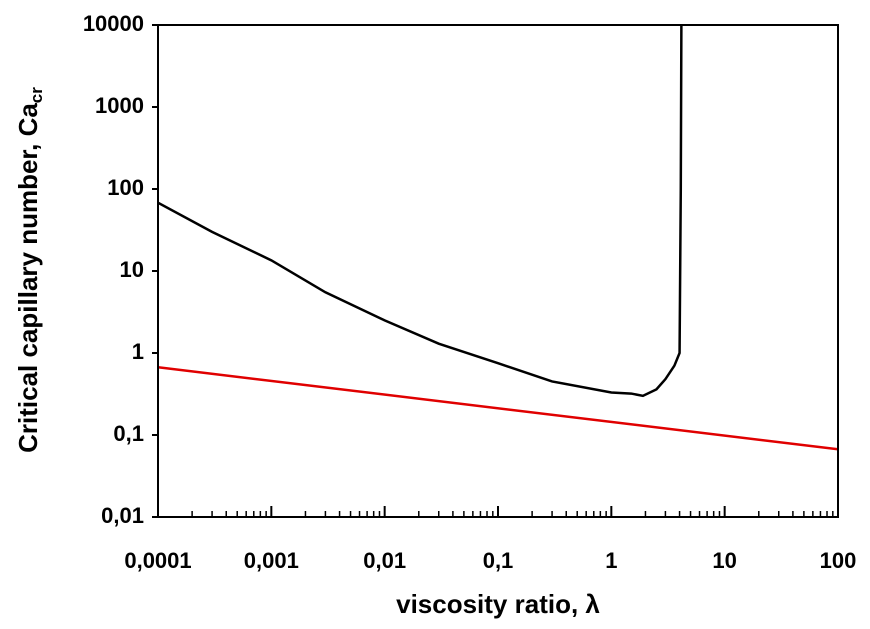 This screenshot has width=870, height=629. Describe the element at coordinates (498, 408) in the screenshot. I see `data-line` at that location.